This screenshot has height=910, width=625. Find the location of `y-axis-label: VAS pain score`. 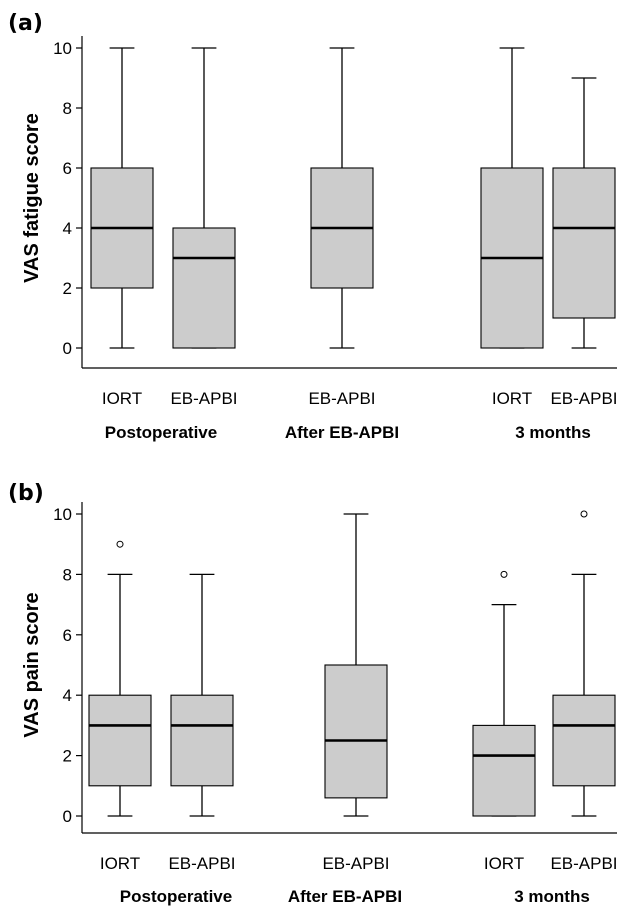

y-axis-label: VAS pain score is located at coordinates (32, 664).